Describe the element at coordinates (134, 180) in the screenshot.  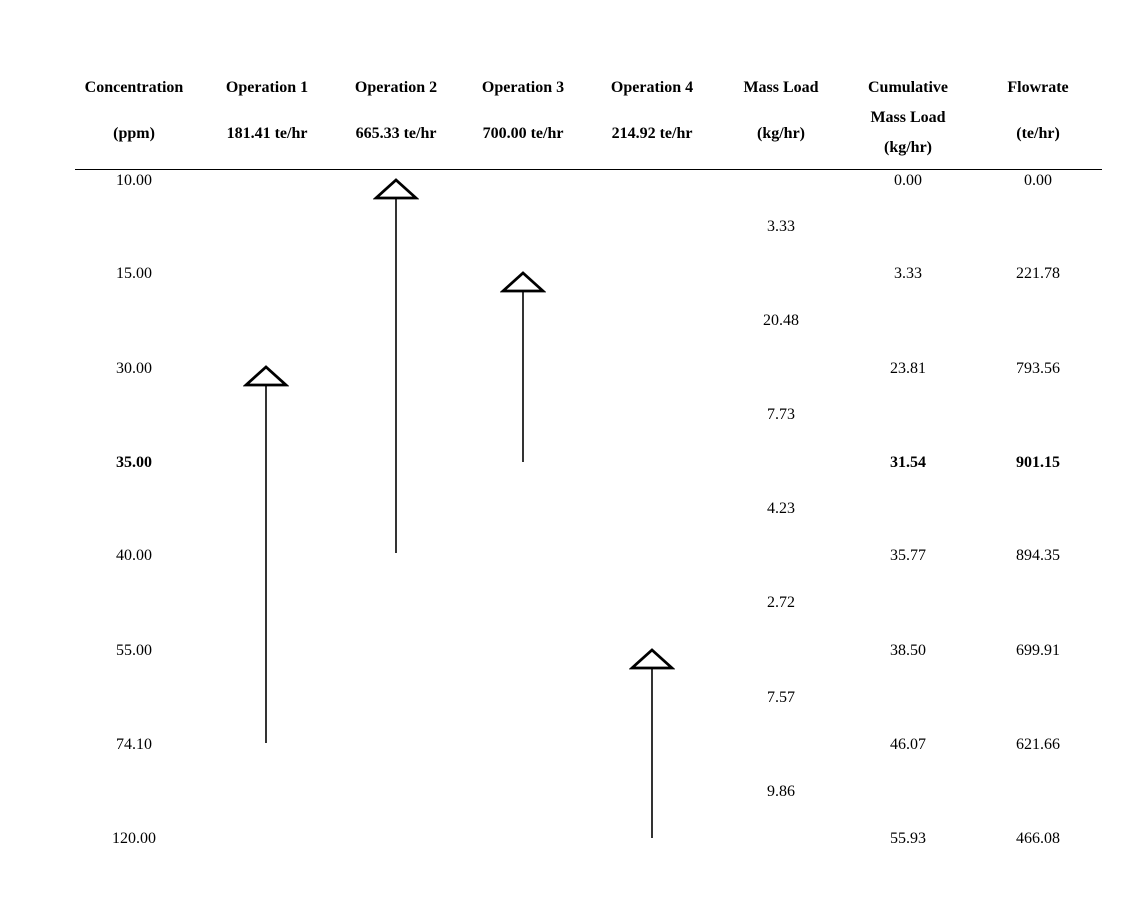
I see `concentration-level: 10.00` at that location.